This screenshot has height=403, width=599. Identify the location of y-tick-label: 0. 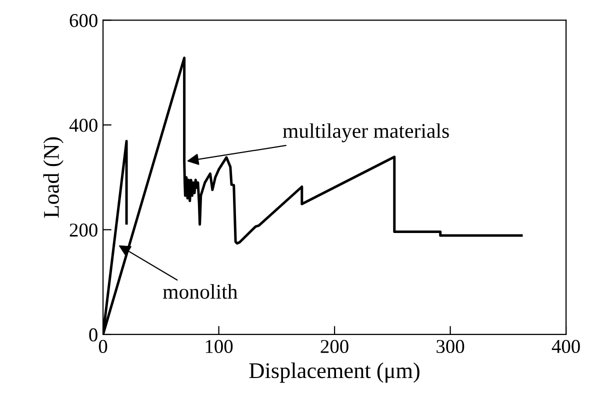
(93, 335).